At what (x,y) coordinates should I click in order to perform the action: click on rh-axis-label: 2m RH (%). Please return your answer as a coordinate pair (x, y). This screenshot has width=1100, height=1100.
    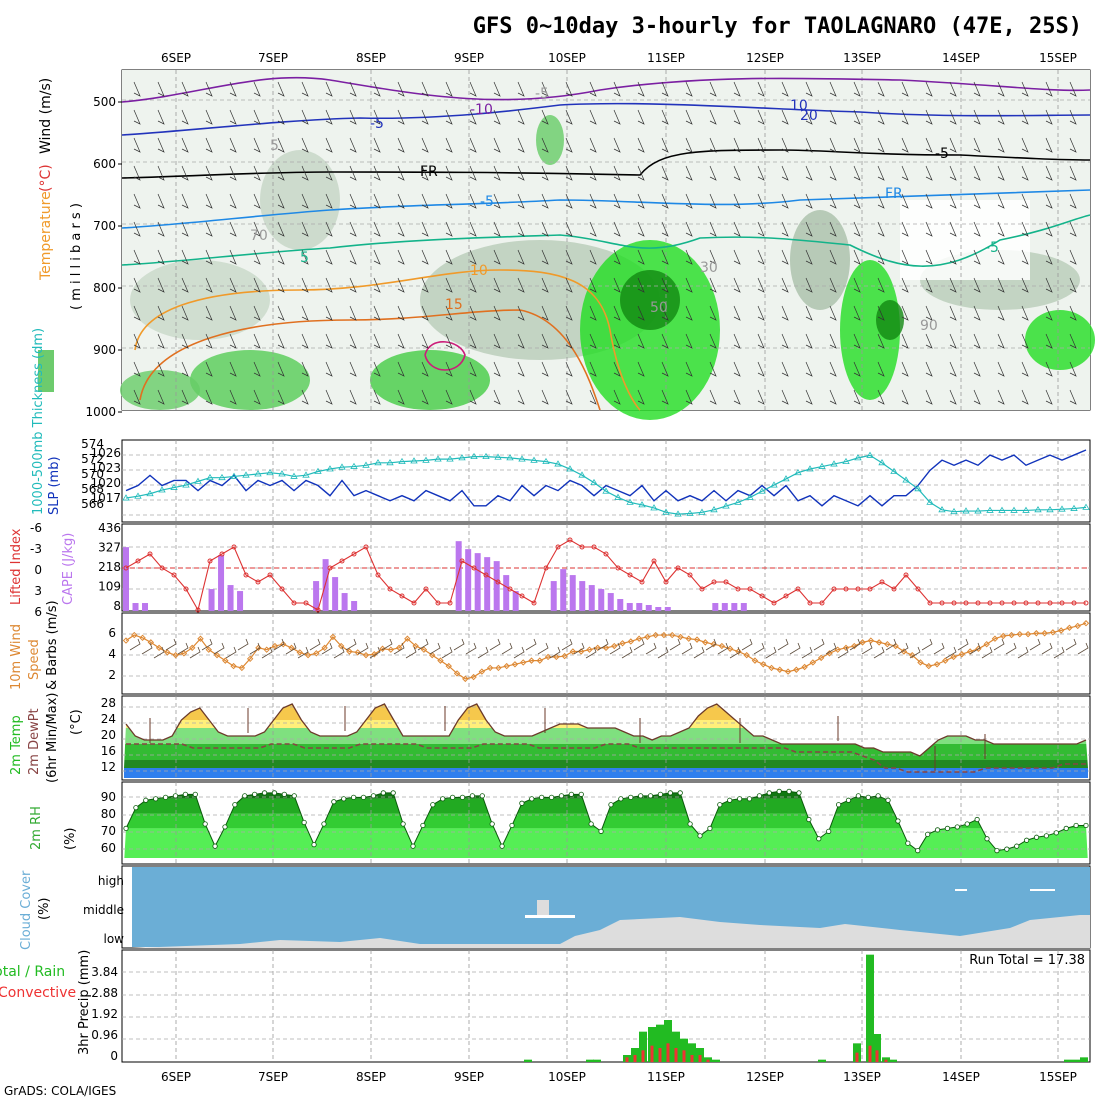
    Looking at the image, I should click on (53, 828).